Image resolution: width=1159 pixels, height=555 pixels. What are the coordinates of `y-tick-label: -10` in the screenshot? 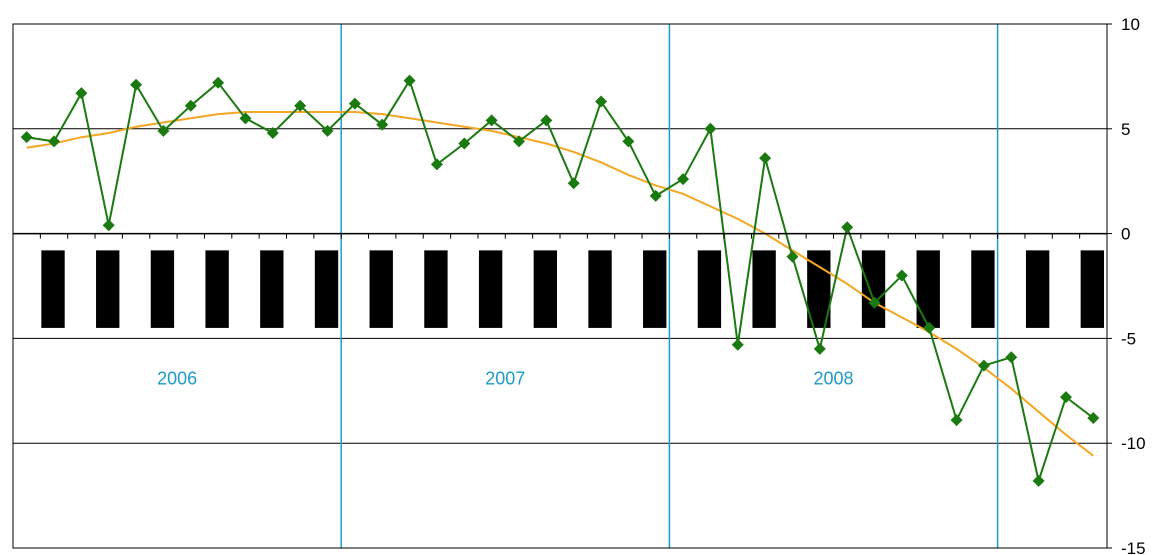 It's located at (1133, 443).